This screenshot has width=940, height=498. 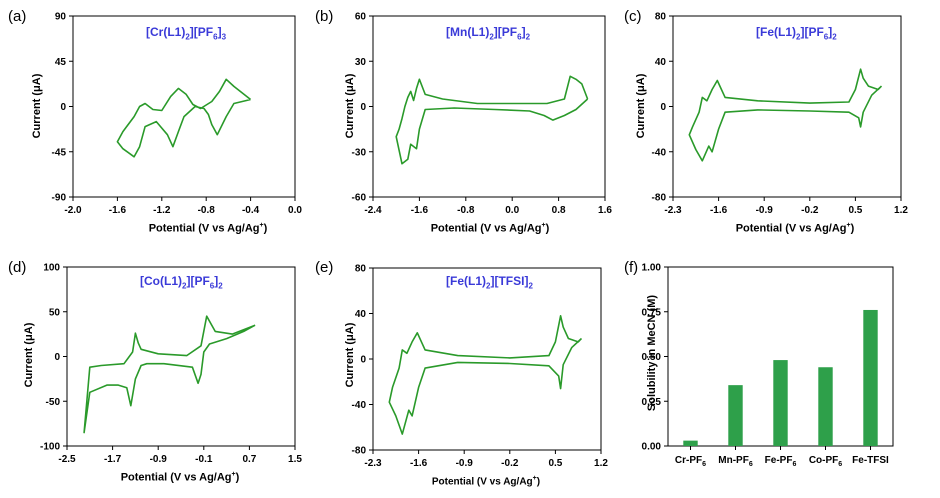 What do you see at coordinates (361, 62) in the screenshot?
I see `y-tick-label: 30` at bounding box center [361, 62].